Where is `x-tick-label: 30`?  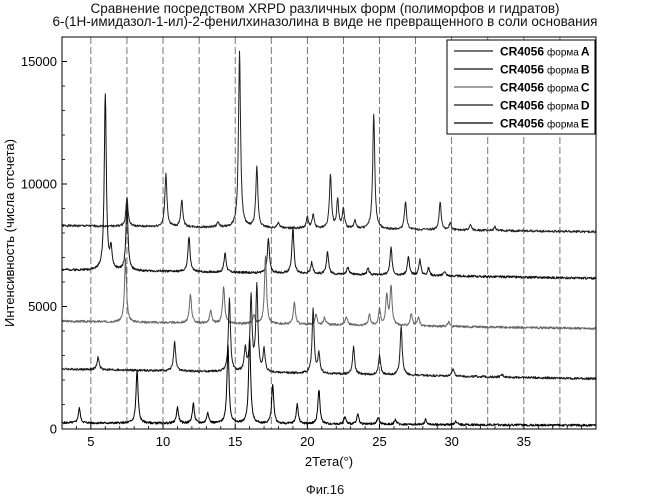 x-tick-label: 30 is located at coordinates (451, 441).